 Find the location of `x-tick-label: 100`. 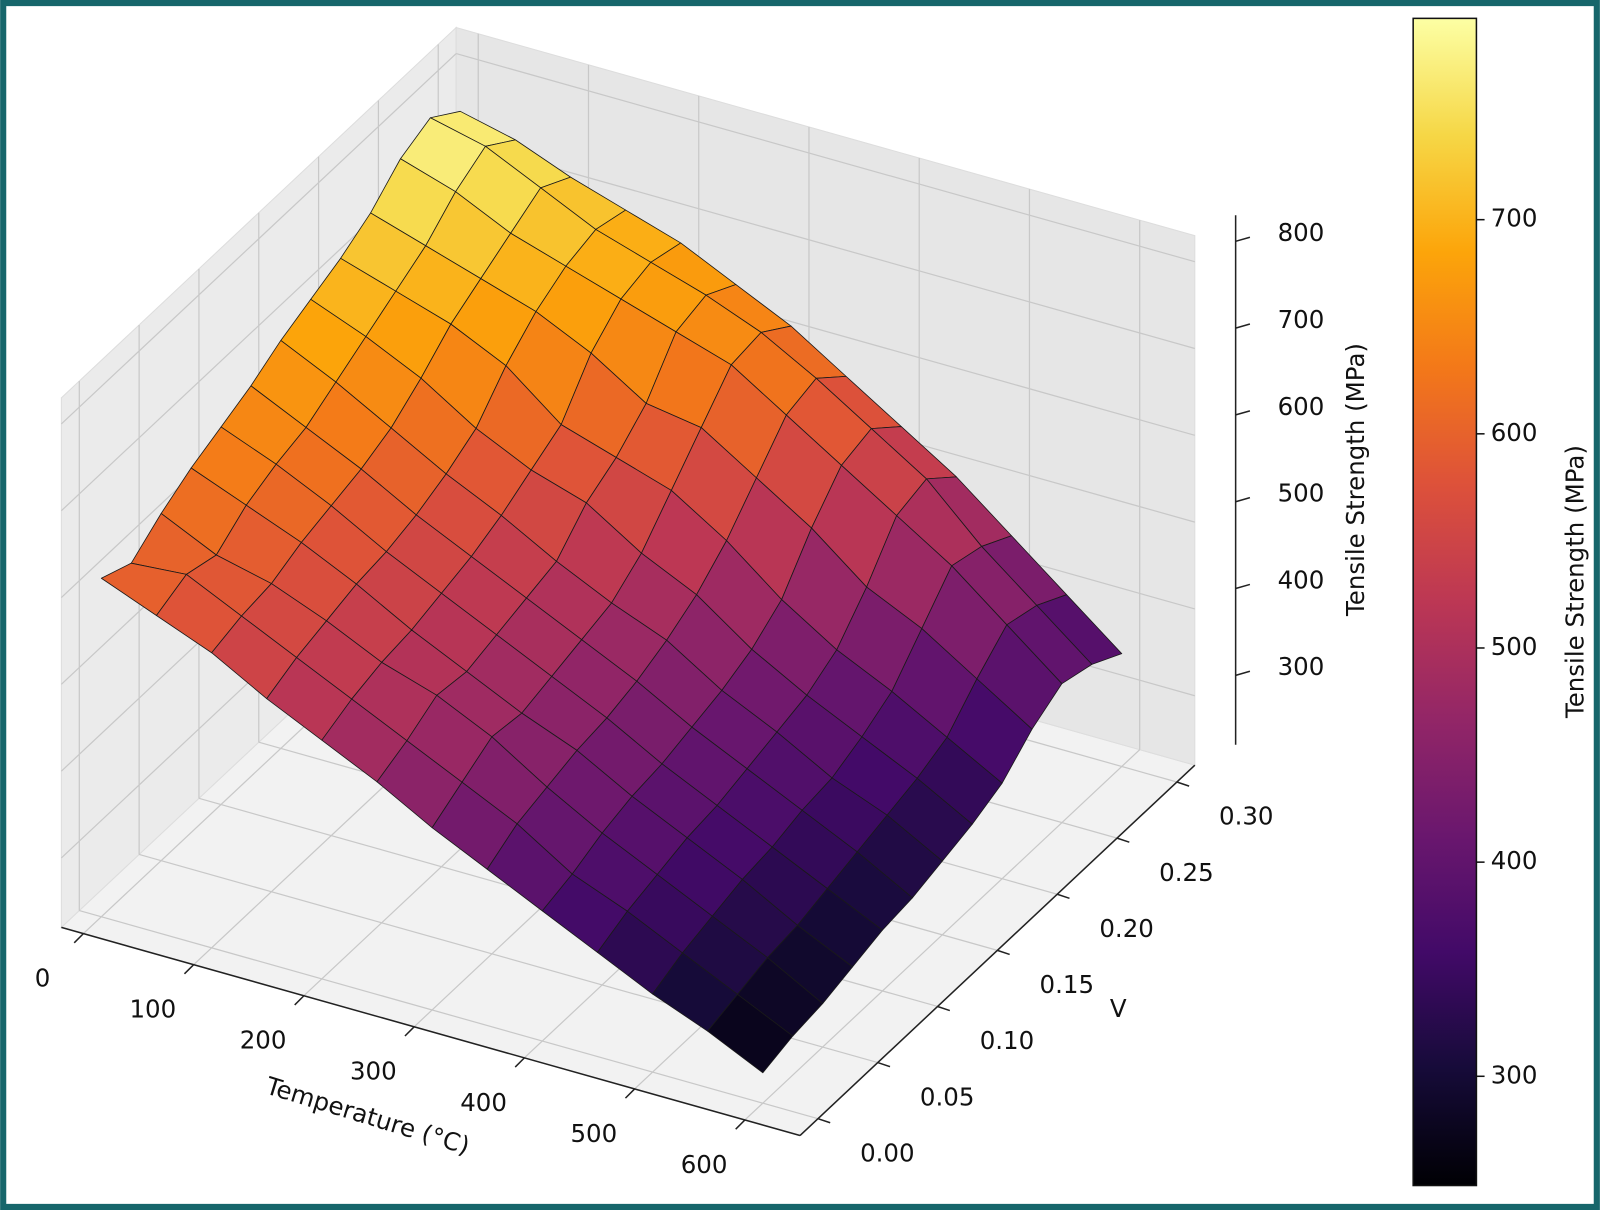

x-tick-label: 100 is located at coordinates (152, 1009).